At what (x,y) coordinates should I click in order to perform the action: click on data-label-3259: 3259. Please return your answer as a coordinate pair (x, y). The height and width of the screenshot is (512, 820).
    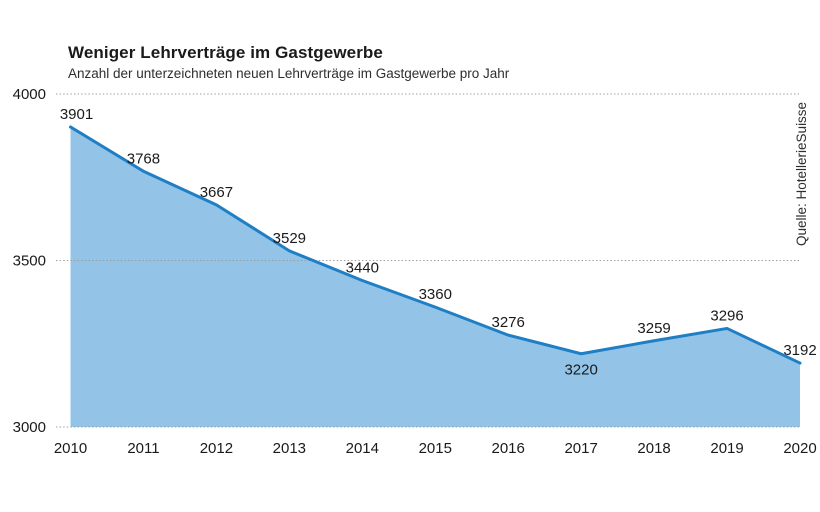
    Looking at the image, I should click on (653, 328).